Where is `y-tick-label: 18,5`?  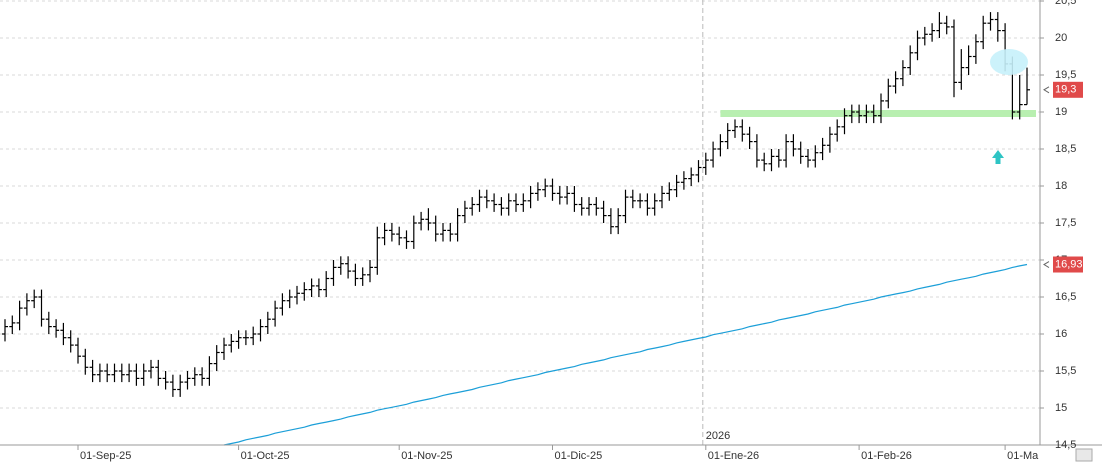 y-tick-label: 18,5 is located at coordinates (1065, 149).